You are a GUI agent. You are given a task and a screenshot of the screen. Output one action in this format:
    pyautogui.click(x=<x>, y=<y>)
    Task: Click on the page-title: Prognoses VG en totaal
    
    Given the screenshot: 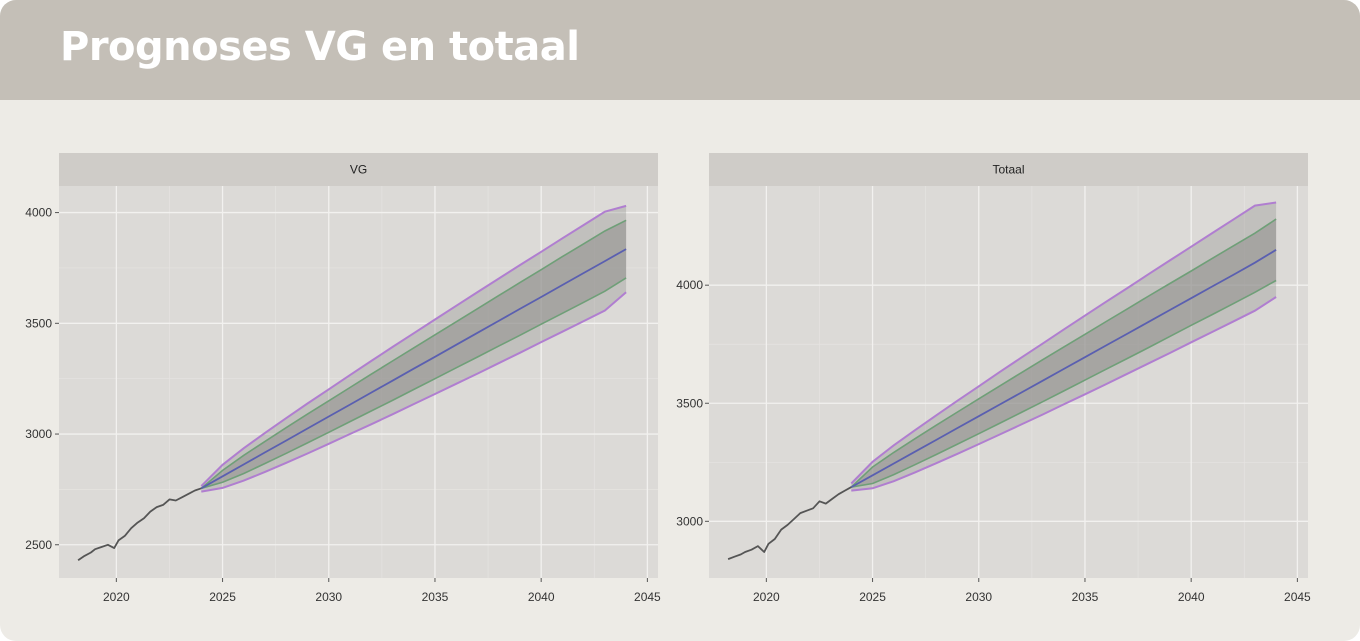 What is the action you would take?
    pyautogui.click(x=320, y=47)
    